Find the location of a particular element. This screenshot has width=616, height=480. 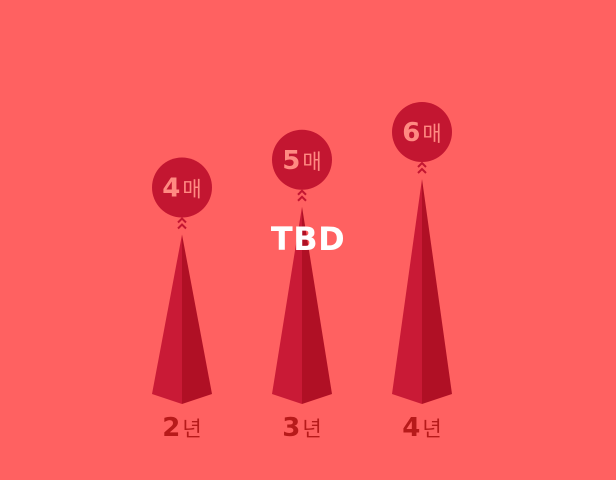

spike-bar-4: 6매 4년 is located at coordinates (422, 272).